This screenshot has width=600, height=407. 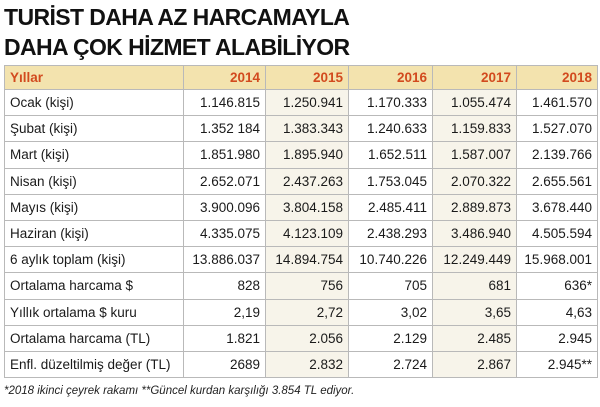 I want to click on cell: 14.894.754, so click(x=307, y=260).